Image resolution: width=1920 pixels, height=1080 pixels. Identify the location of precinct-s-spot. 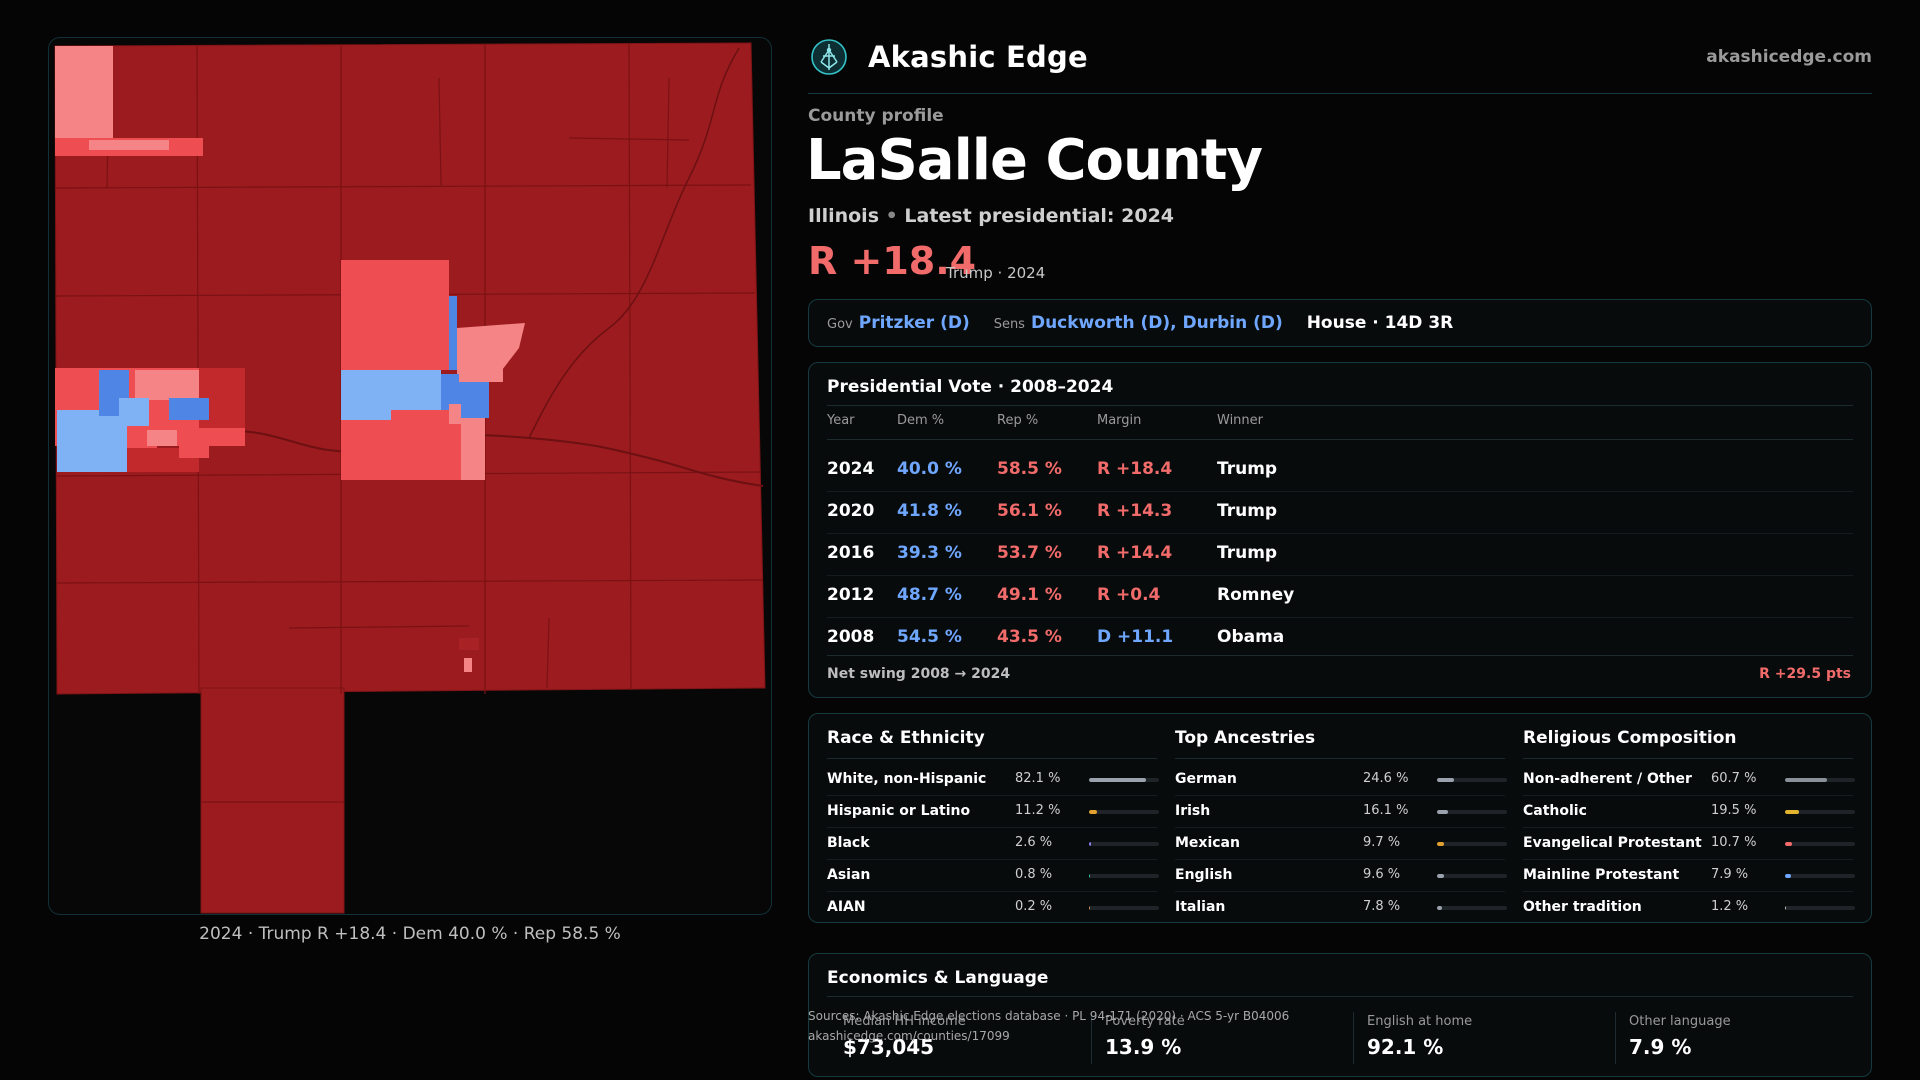
(468, 665).